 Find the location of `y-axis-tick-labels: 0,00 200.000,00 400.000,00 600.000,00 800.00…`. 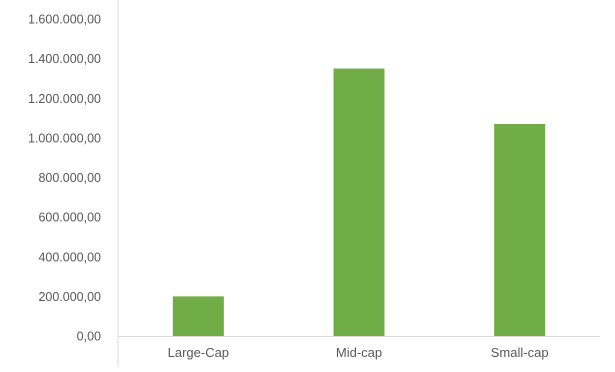

y-axis-tick-labels: 0,00 200.000,00 400.000,00 600.000,00 800.00… is located at coordinates (64, 178).